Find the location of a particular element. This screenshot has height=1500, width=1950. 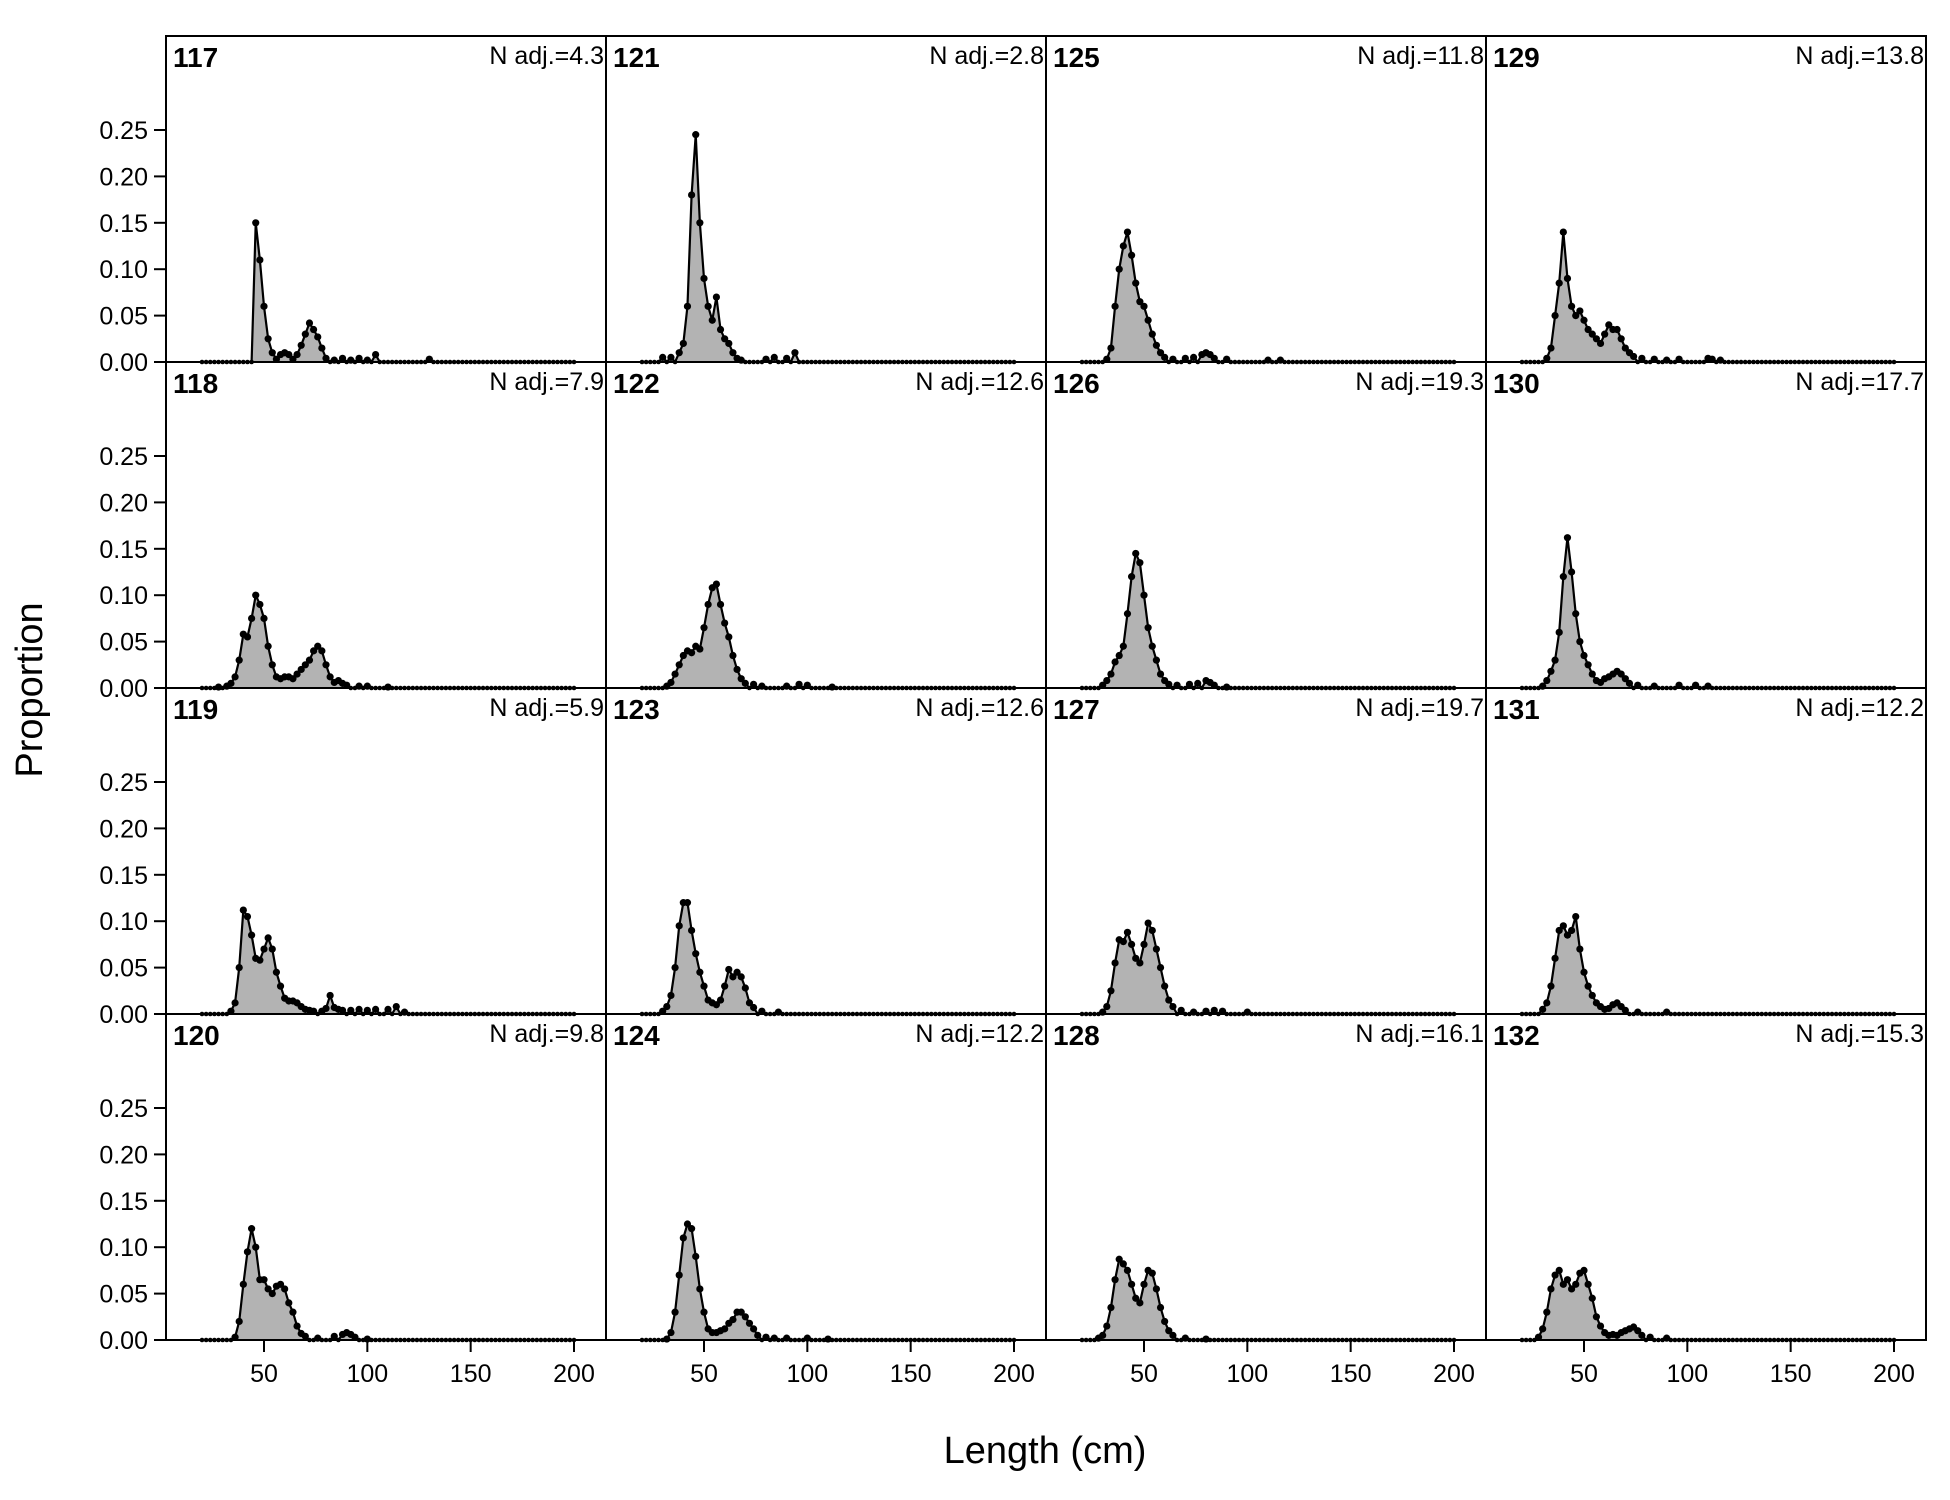

panel-128-id-label: 128 is located at coordinates (1076, 1035).